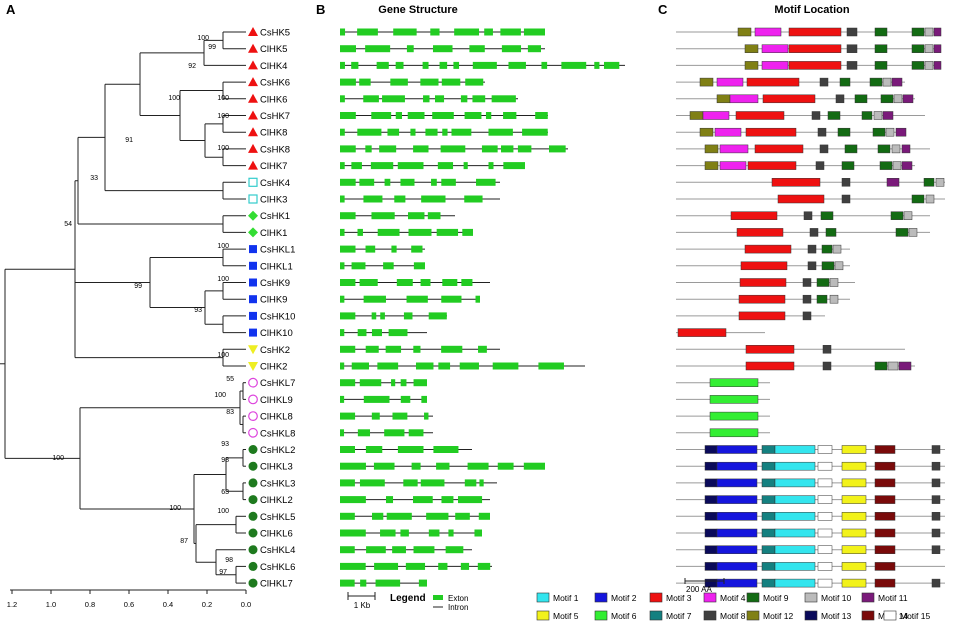 The image size is (963, 631). What do you see at coordinates (679, 598) in the screenshot?
I see `motif-legend-label: Motif 3` at bounding box center [679, 598].